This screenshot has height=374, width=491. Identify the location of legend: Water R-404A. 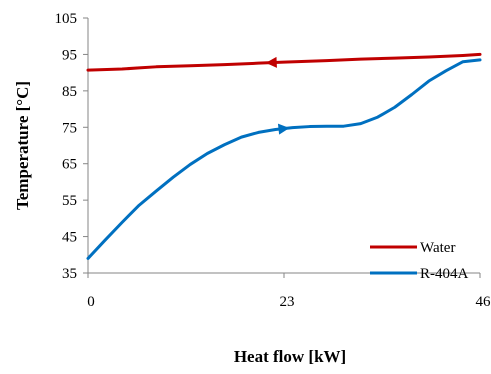
(419, 261).